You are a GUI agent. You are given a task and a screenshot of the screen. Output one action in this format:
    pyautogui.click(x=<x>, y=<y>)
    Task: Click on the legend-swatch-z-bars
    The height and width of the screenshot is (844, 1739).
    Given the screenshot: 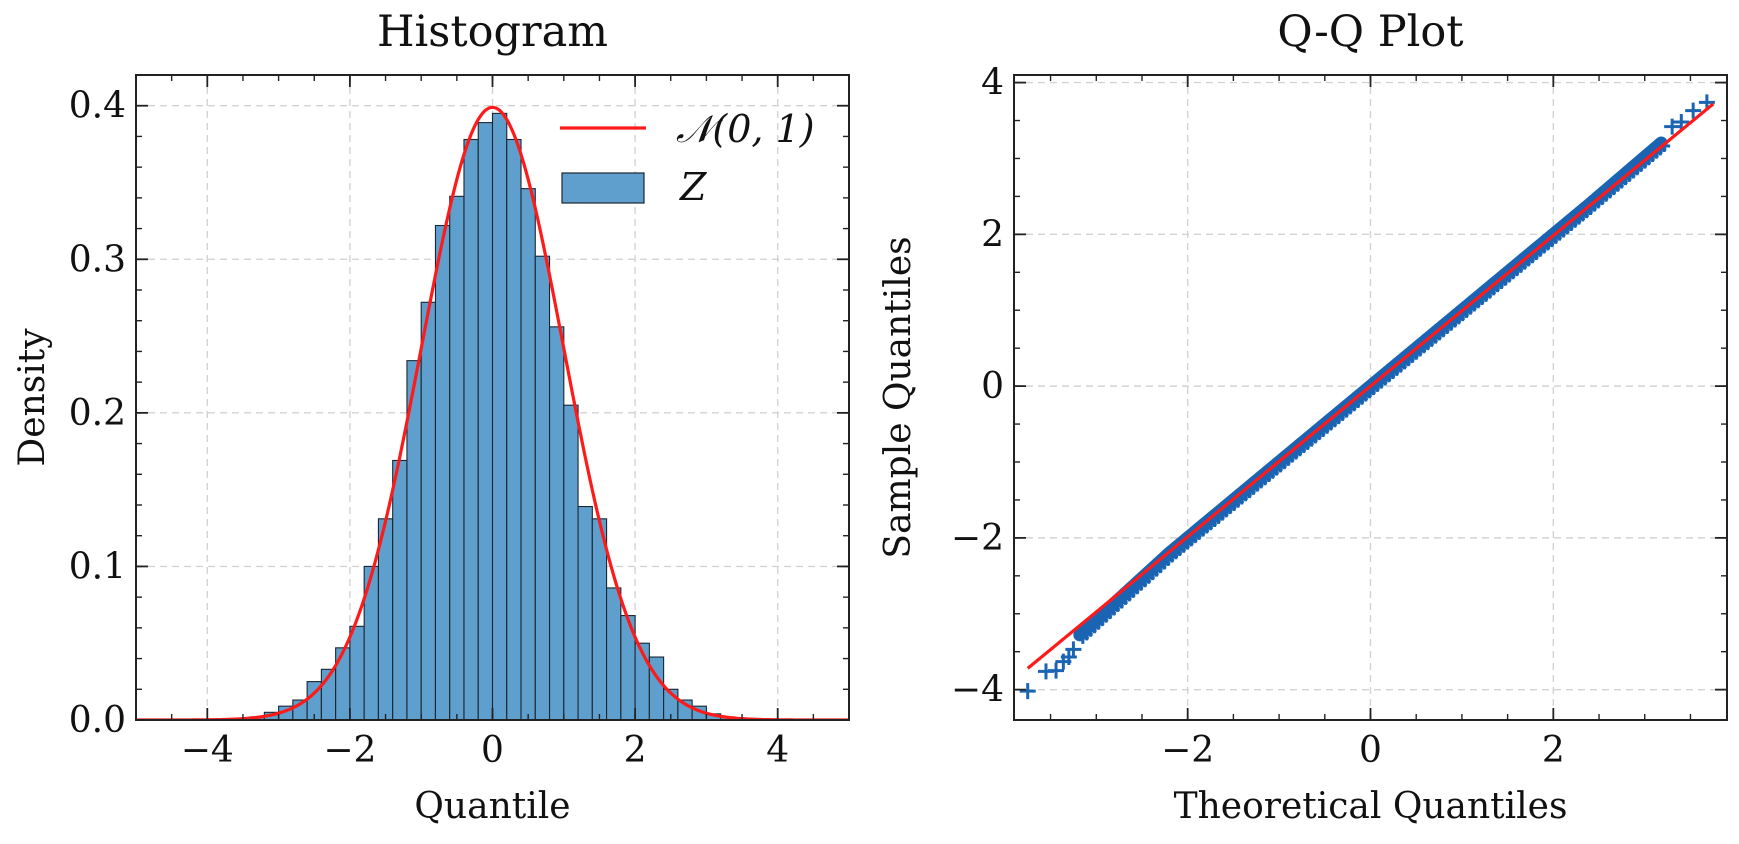 What is the action you would take?
    pyautogui.click(x=603, y=188)
    